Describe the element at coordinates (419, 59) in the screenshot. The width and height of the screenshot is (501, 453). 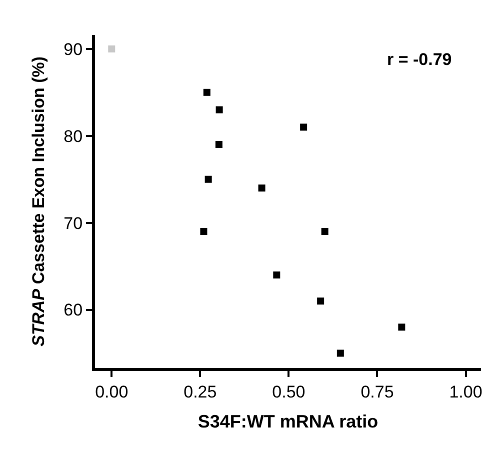
I see `annotation: r = -0.79` at that location.